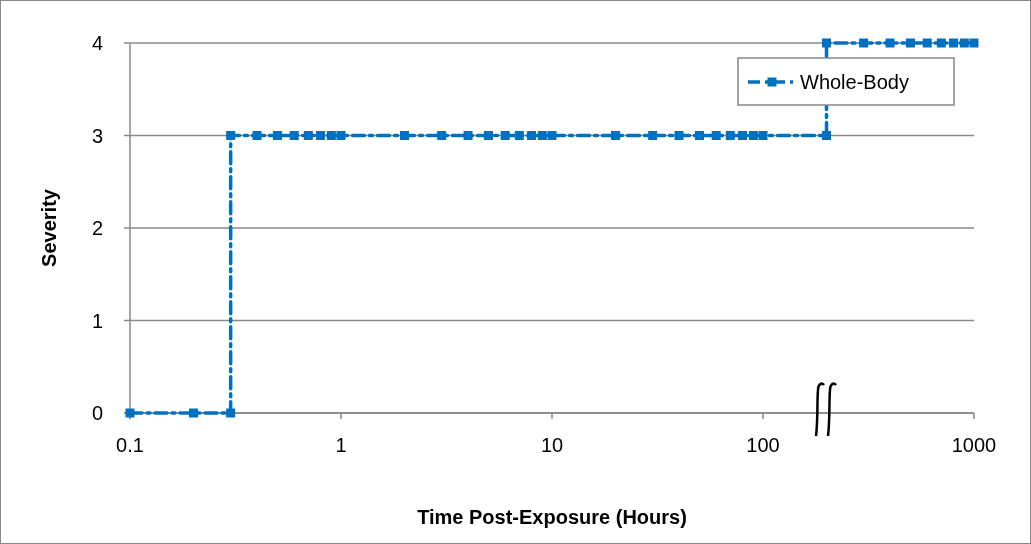  Describe the element at coordinates (97, 135) in the screenshot. I see `y-tick-label: 3` at that location.